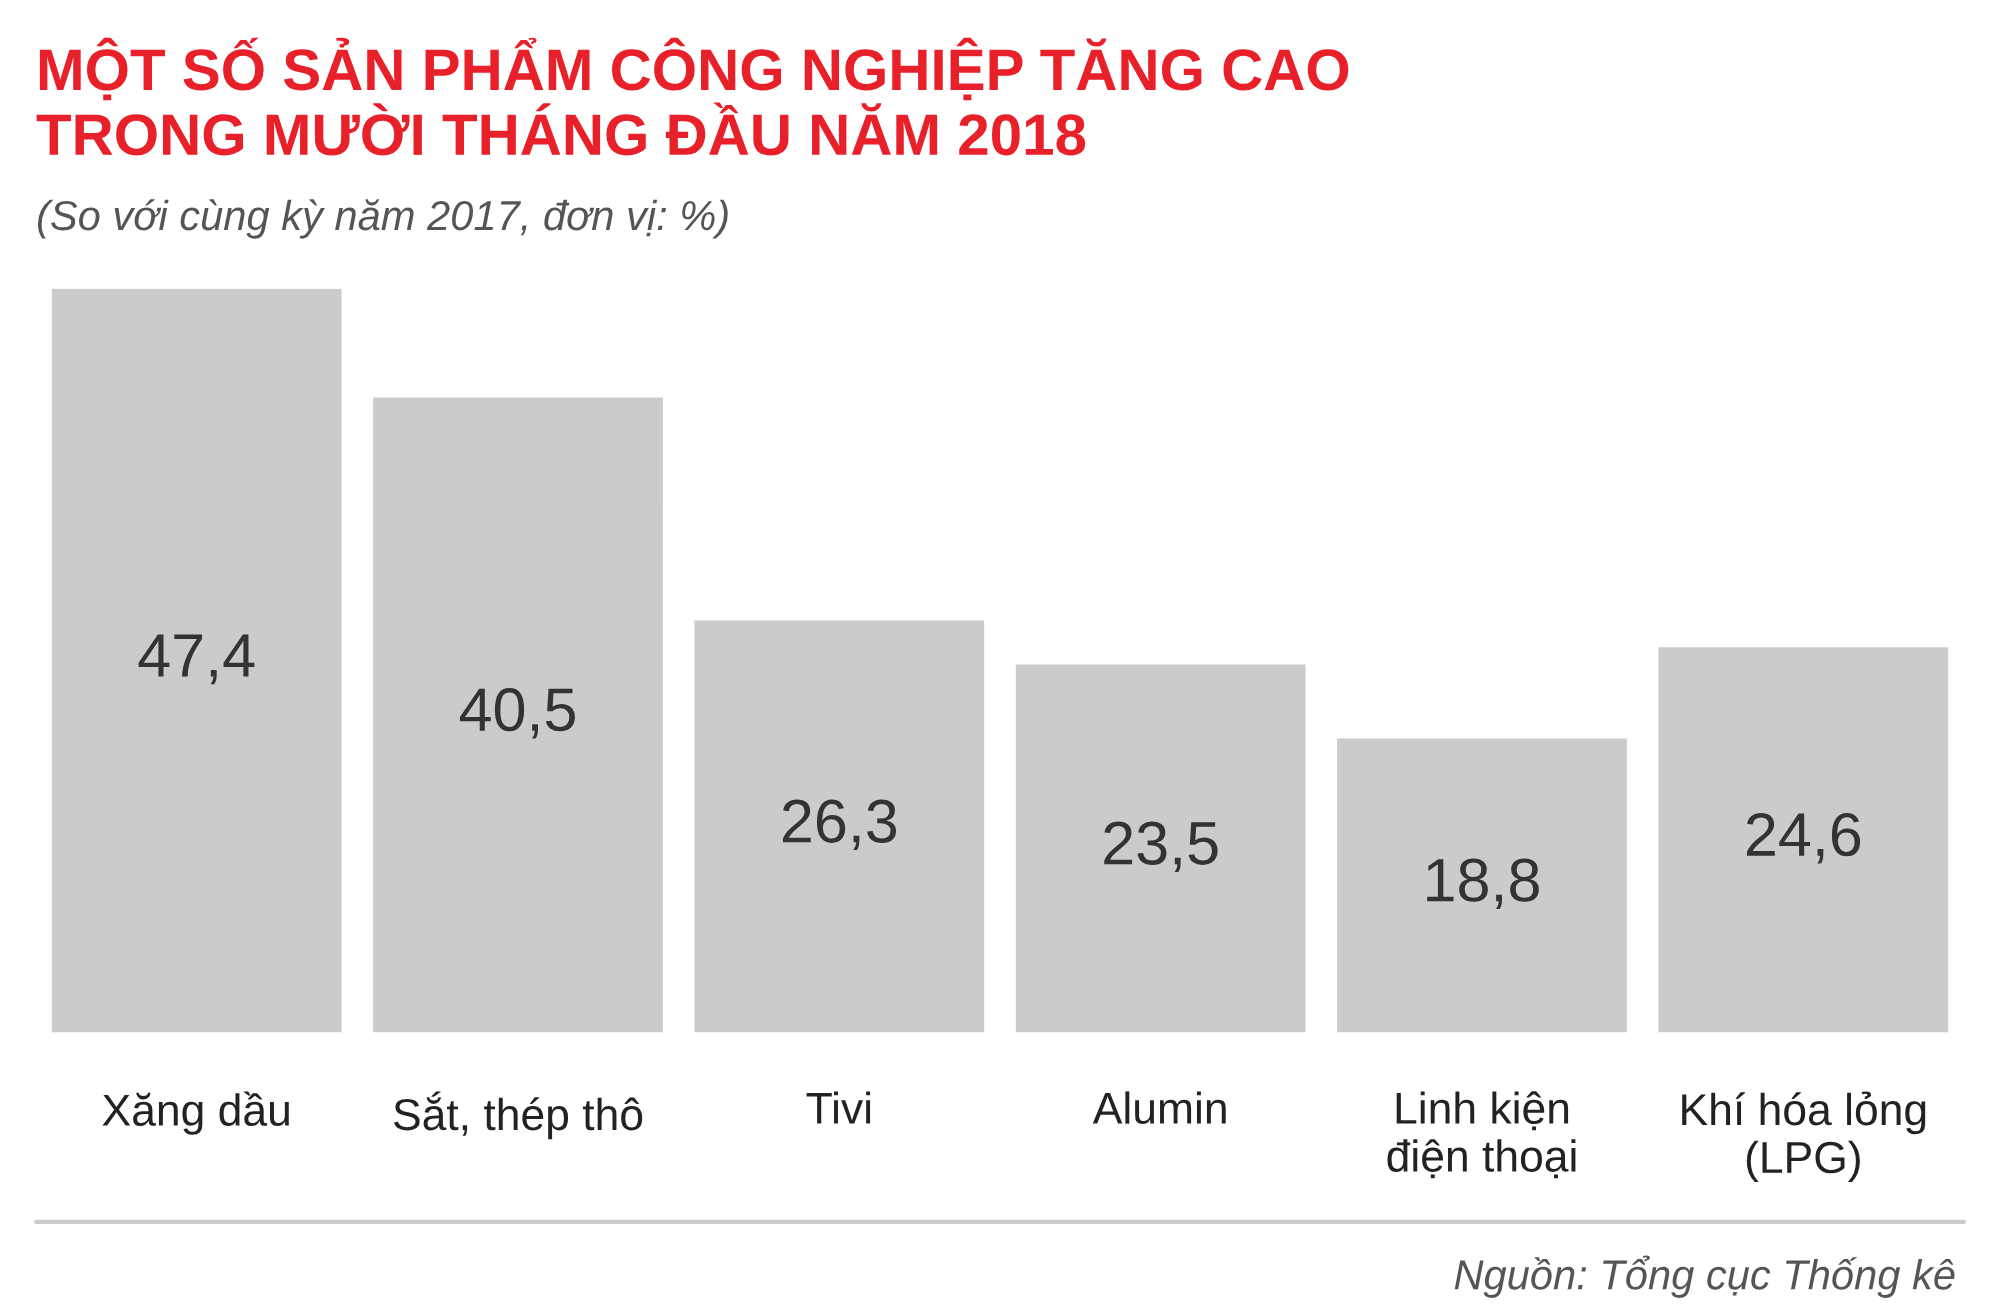  I want to click on x-tick-label: Alumin, so click(1159, 1108).